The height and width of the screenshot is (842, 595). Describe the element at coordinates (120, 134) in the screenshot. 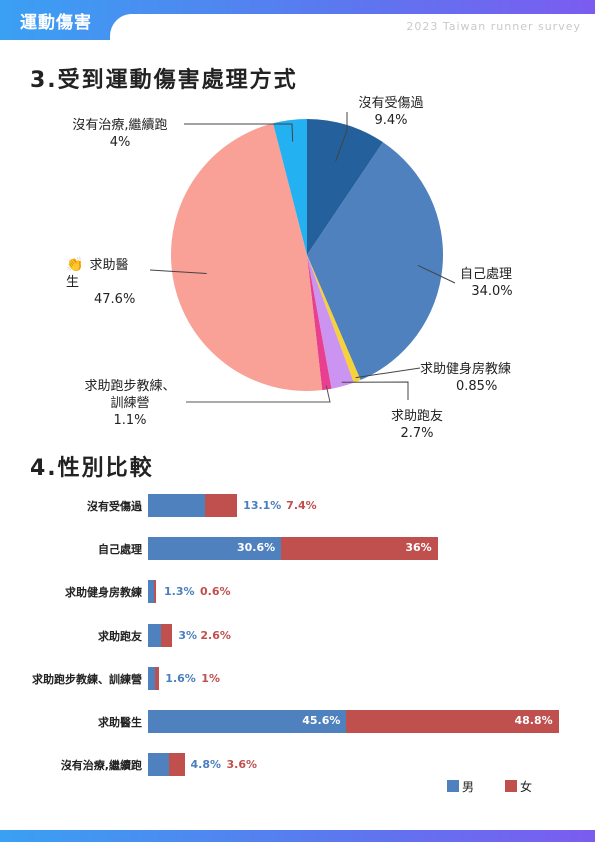

I see `pie-label: 沒有治療,繼續跑 4%` at that location.